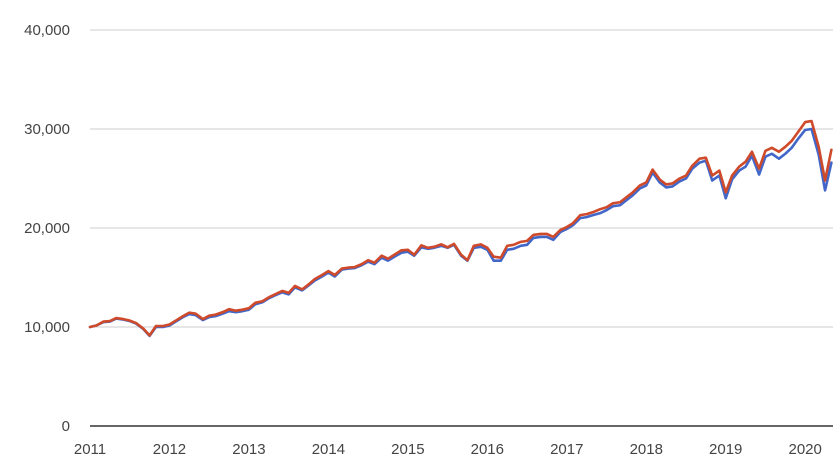  Describe the element at coordinates (407, 449) in the screenshot. I see `x-tick-label: 2015` at that location.